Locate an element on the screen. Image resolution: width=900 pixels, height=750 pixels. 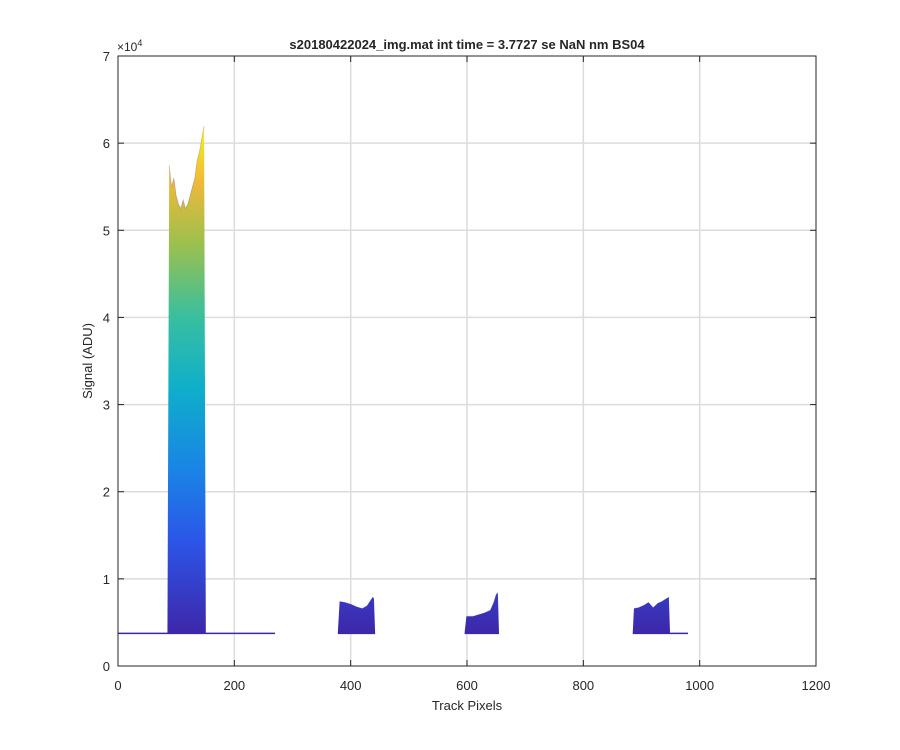
x-tick-label: 0 is located at coordinates (117, 685).